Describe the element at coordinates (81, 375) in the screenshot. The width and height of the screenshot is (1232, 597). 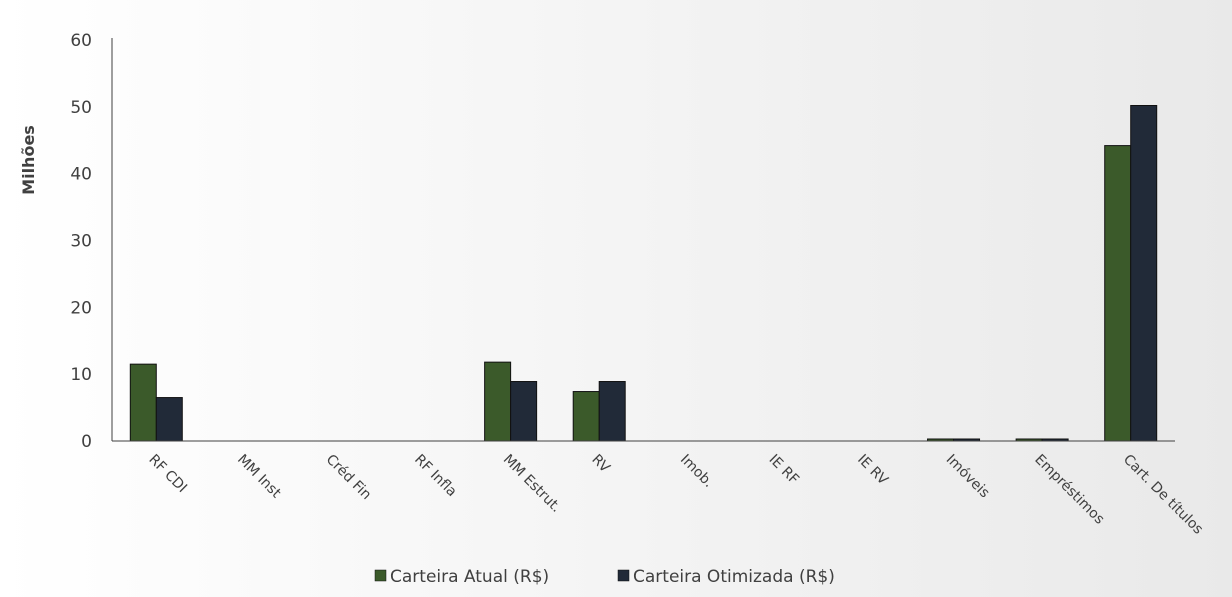
I see `y-tick-label: 10` at that location.